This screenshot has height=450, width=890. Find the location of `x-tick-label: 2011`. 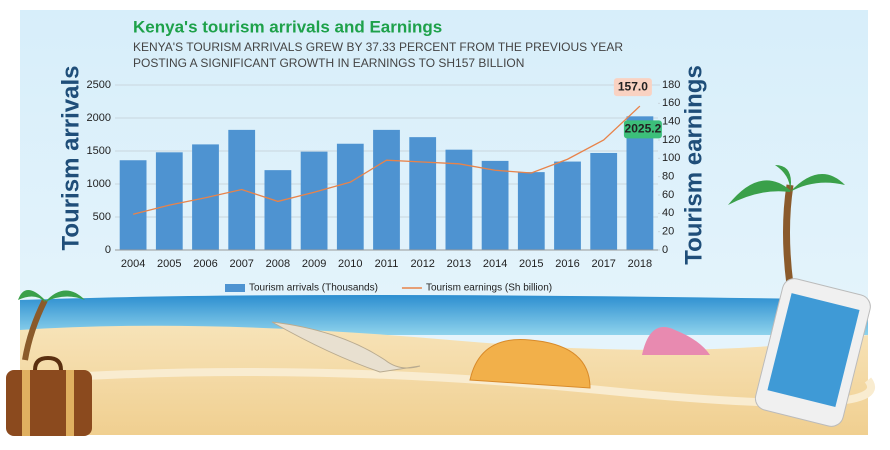

x-tick-label: 2011 is located at coordinates (387, 264).